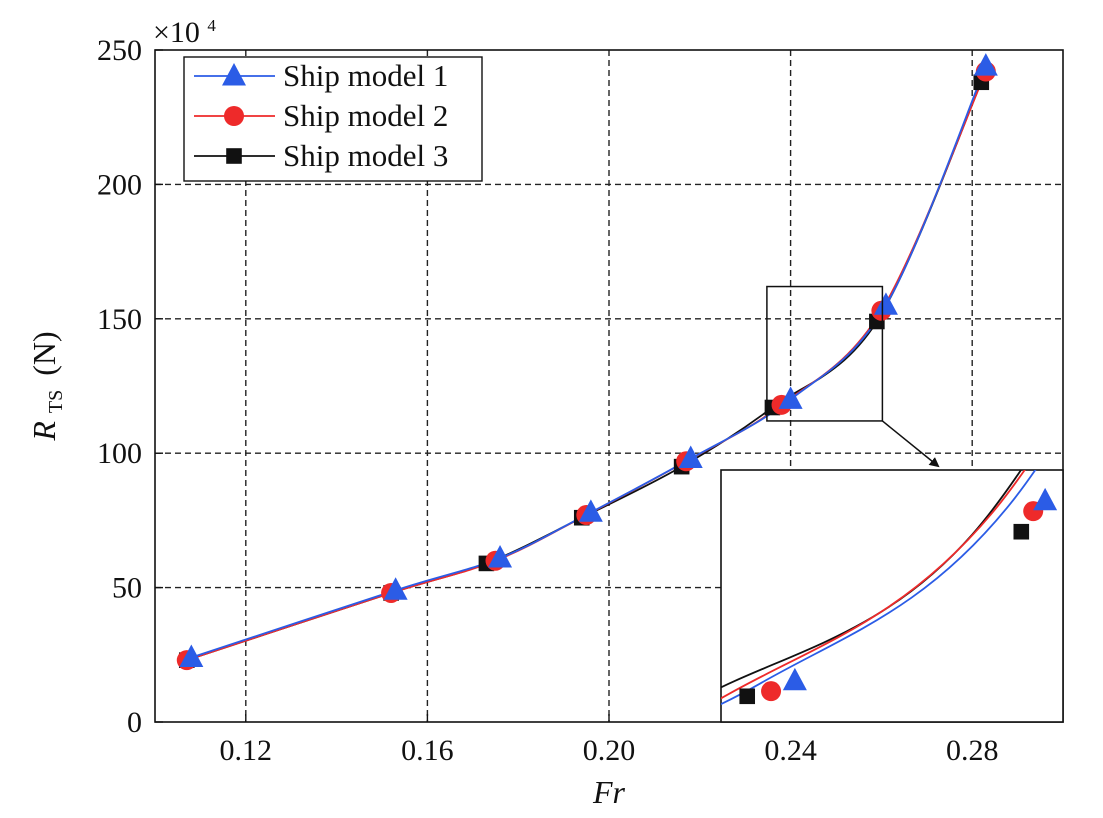  Describe the element at coordinates (972, 750) in the screenshot. I see `x-tick-label: 0.28` at that location.